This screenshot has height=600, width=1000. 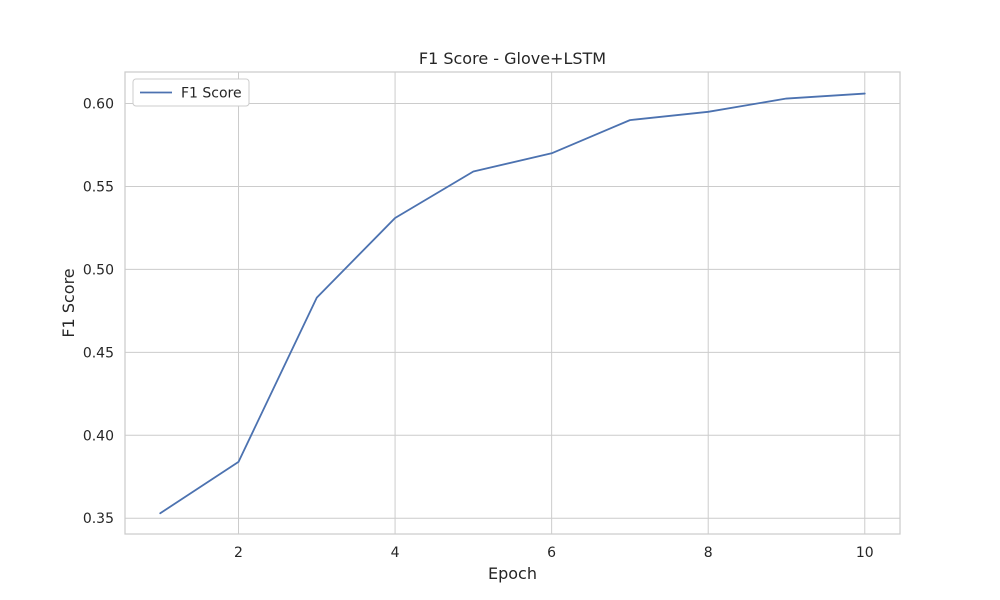 What do you see at coordinates (238, 553) in the screenshot?
I see `x-tick-label: 2` at bounding box center [238, 553].